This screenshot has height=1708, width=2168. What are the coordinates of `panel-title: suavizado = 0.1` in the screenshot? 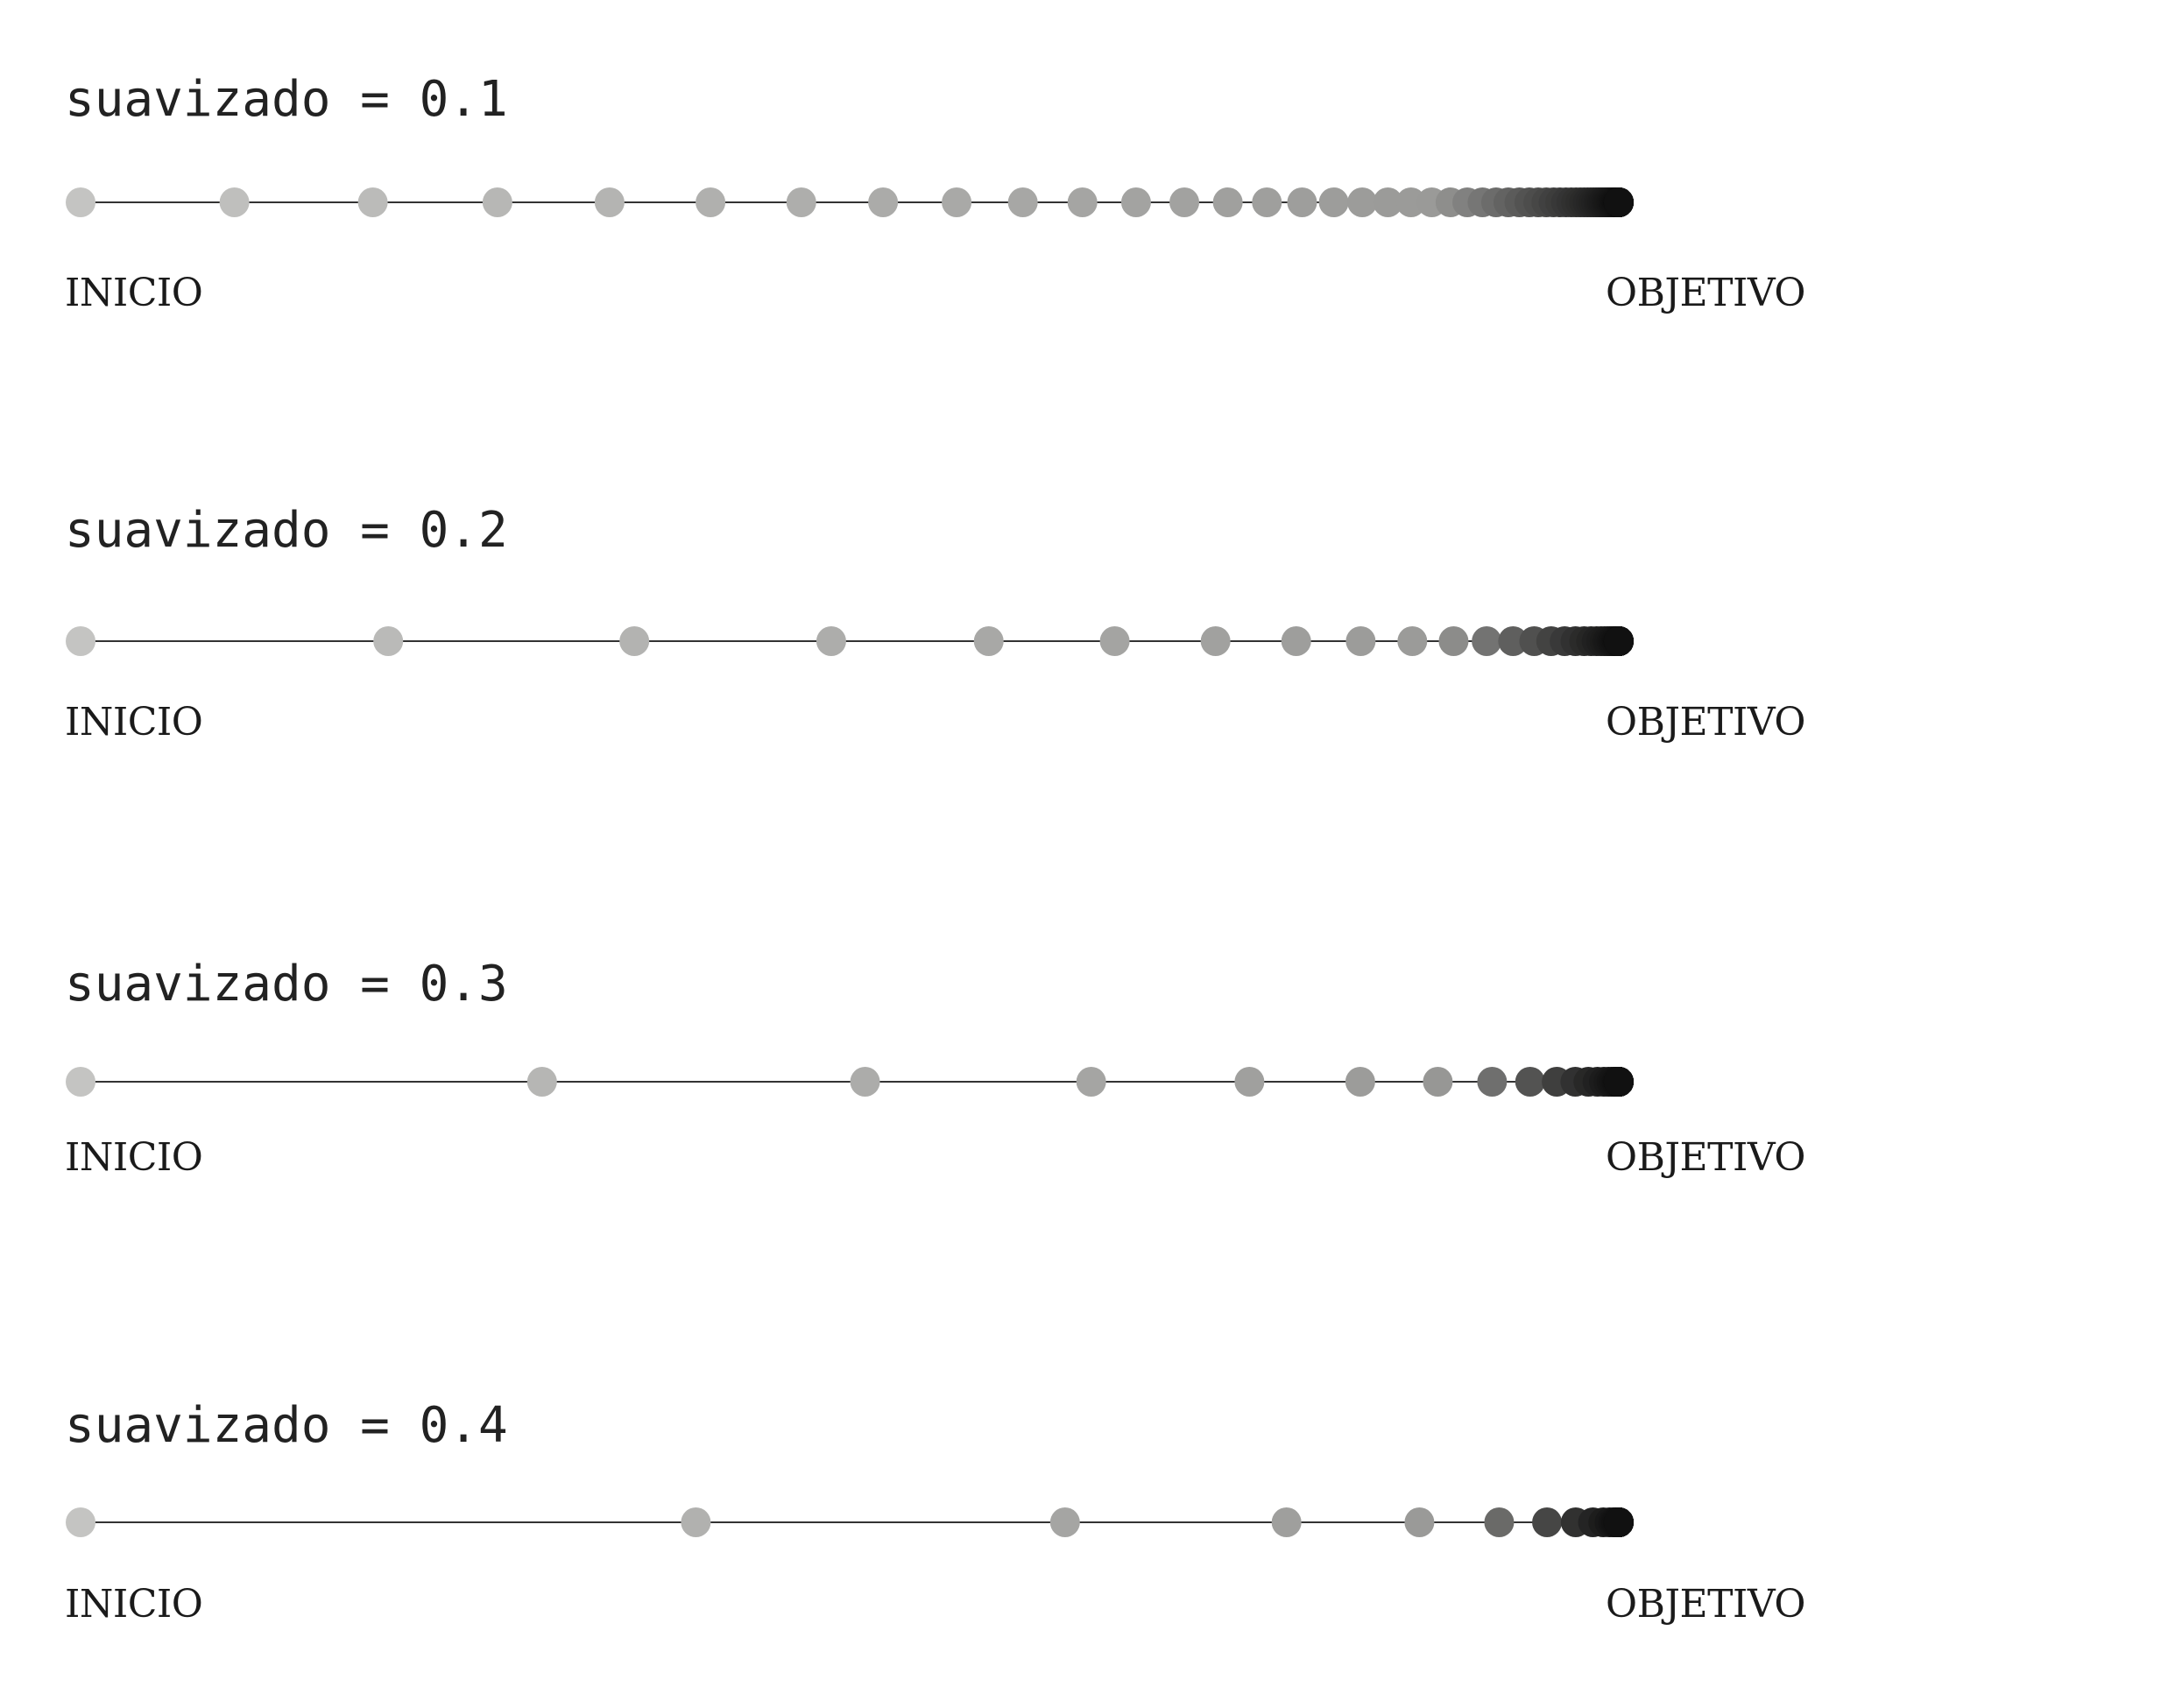 It's located at (287, 99).